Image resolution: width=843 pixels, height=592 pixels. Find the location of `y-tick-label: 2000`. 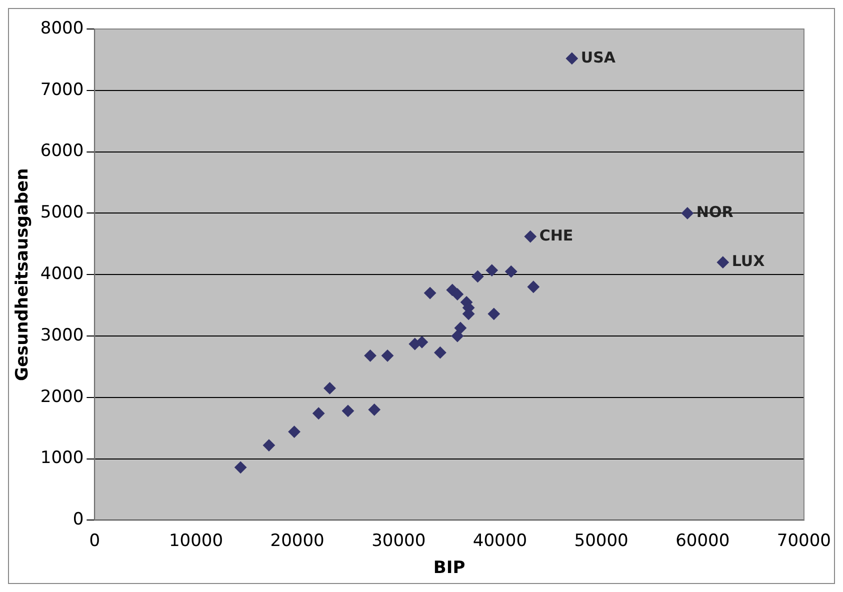

y-tick-label: 2000 is located at coordinates (62, 396).